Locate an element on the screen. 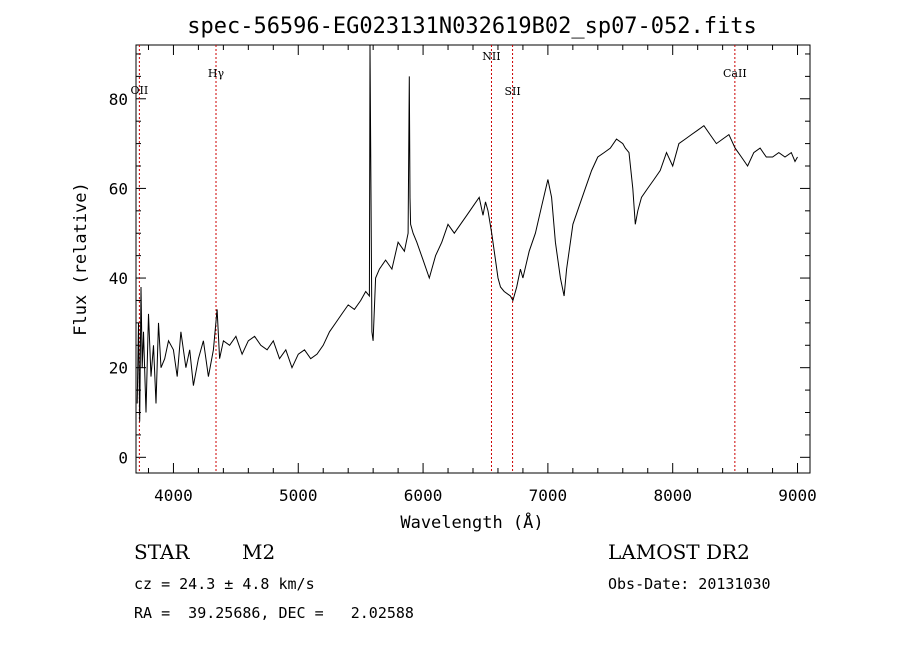 Image resolution: width=900 pixels, height=649 pixels. object-class: STAR is located at coordinates (162, 552).